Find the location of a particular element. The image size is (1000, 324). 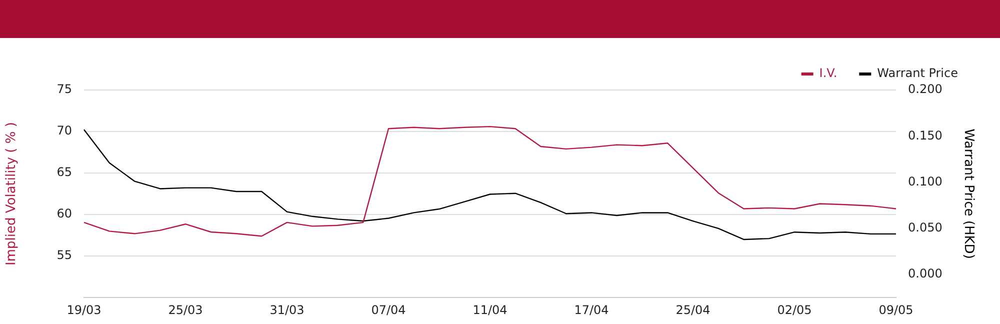

x-tick-label: 31/03 is located at coordinates (287, 309).